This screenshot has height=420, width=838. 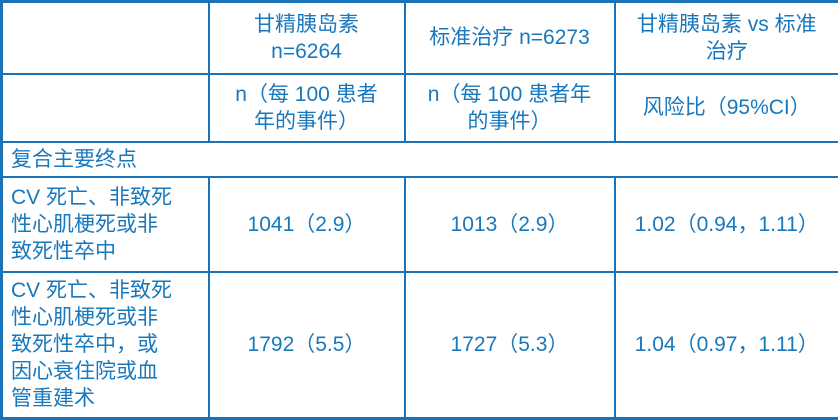 I want to click on subheader-cell-standard-events: n（每 100 患者年 的事件）, so click(x=510, y=108).